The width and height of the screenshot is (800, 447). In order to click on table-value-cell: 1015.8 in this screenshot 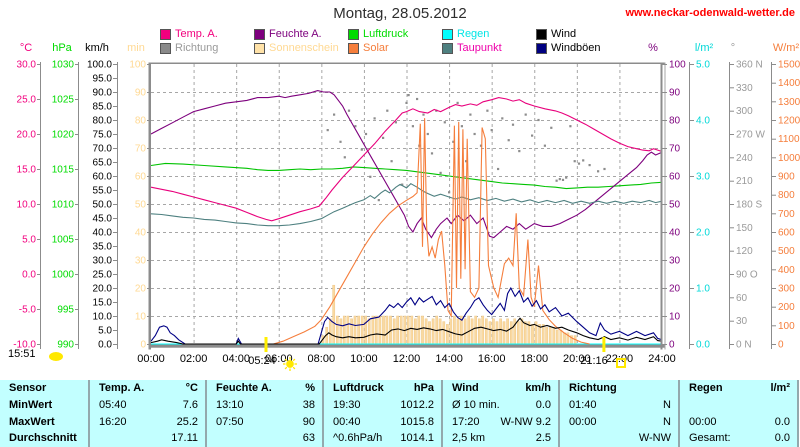, I will do `click(417, 421)`.